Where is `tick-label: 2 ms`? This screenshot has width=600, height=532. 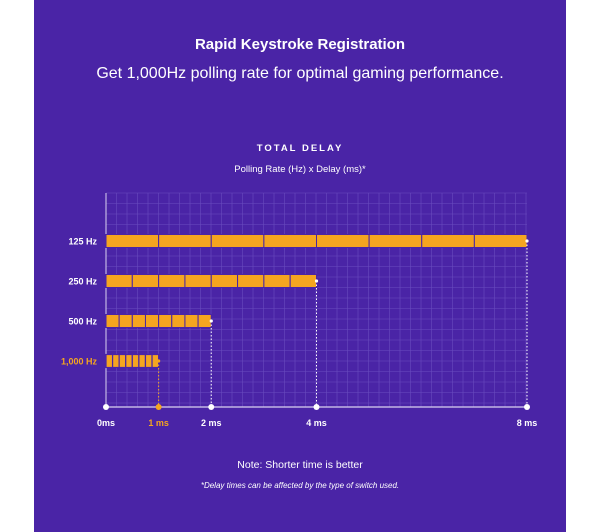 tick-label: 2 ms is located at coordinates (211, 423).